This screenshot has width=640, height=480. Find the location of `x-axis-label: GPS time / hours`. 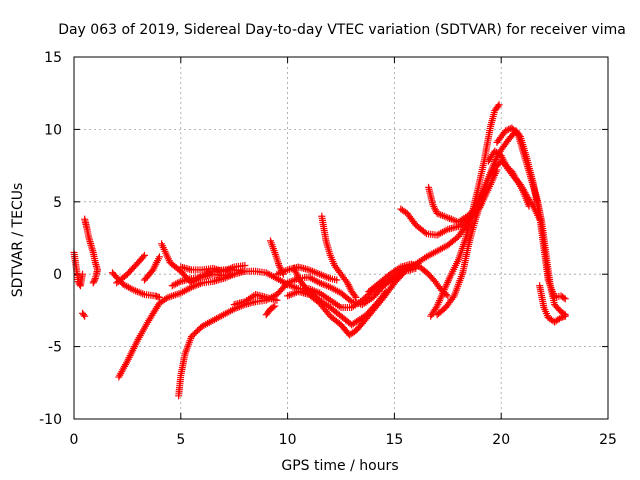

x-axis-label: GPS time / hours is located at coordinates (339, 466).